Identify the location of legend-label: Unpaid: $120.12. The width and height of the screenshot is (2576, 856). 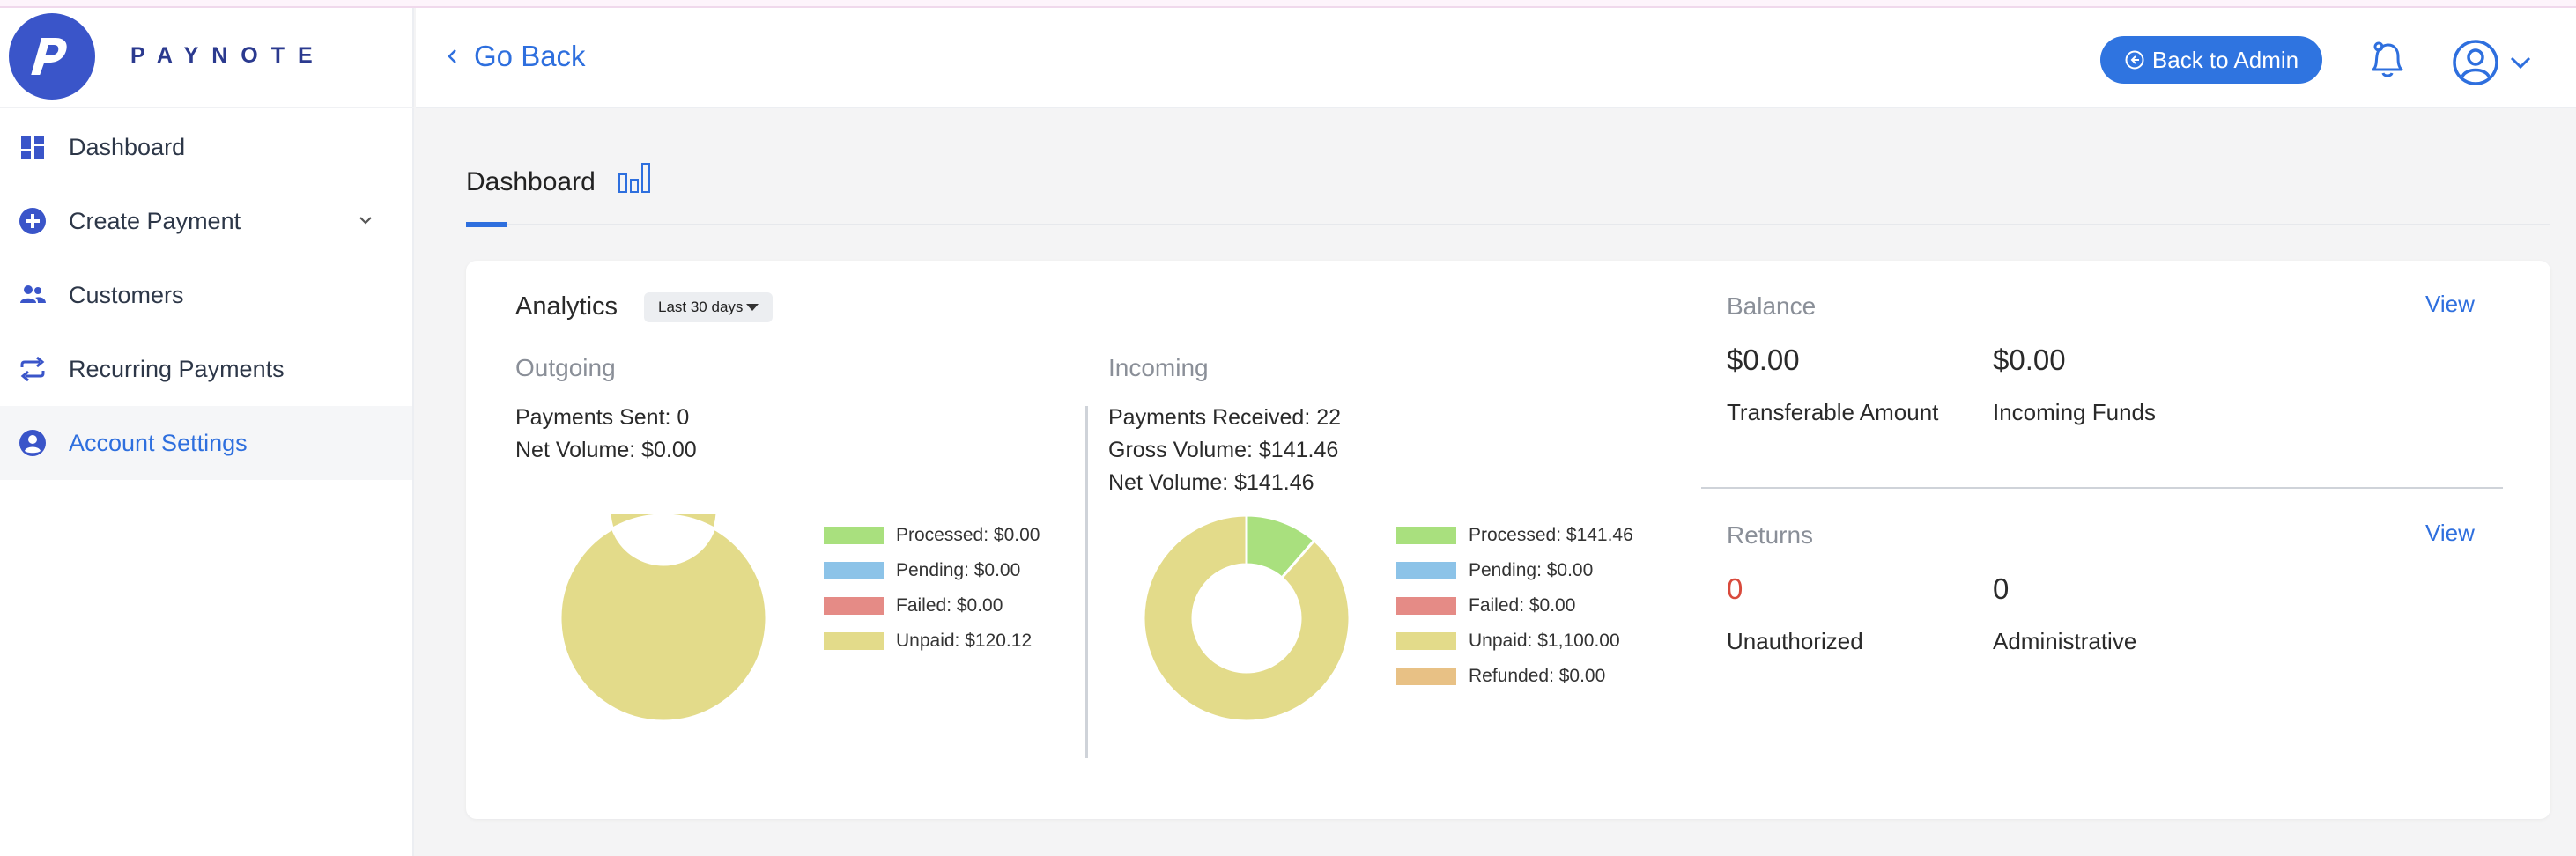
(965, 641).